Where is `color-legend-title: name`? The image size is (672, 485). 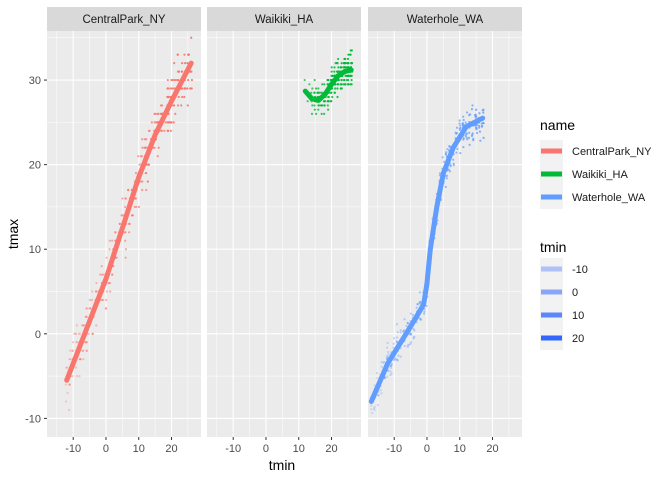 color-legend-title: name is located at coordinates (557, 125).